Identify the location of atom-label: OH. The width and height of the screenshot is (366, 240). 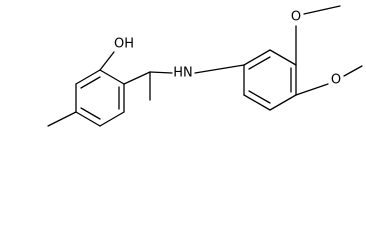
(124, 44).